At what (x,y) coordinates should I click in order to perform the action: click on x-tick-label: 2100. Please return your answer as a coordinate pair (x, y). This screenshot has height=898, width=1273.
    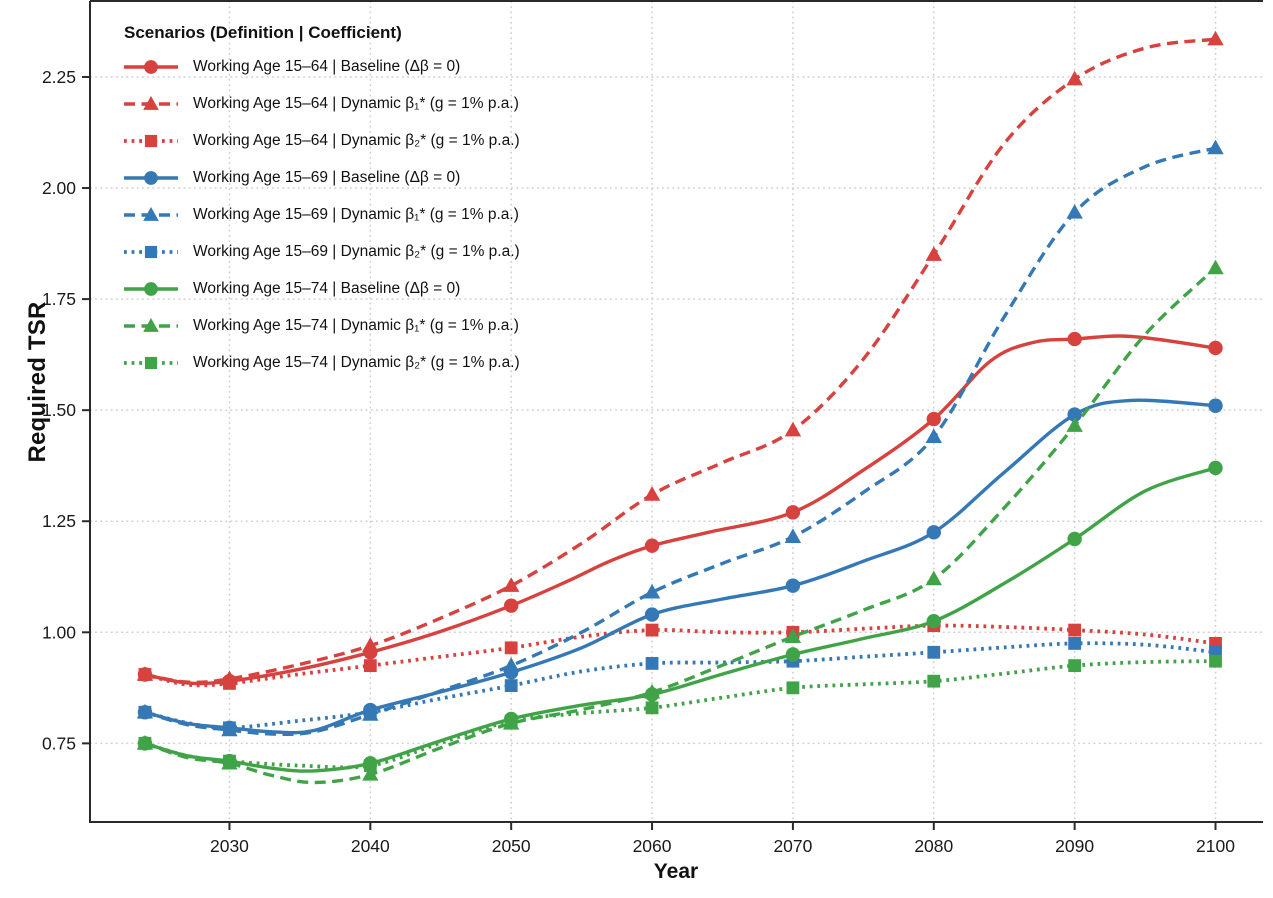
    Looking at the image, I should click on (1215, 846).